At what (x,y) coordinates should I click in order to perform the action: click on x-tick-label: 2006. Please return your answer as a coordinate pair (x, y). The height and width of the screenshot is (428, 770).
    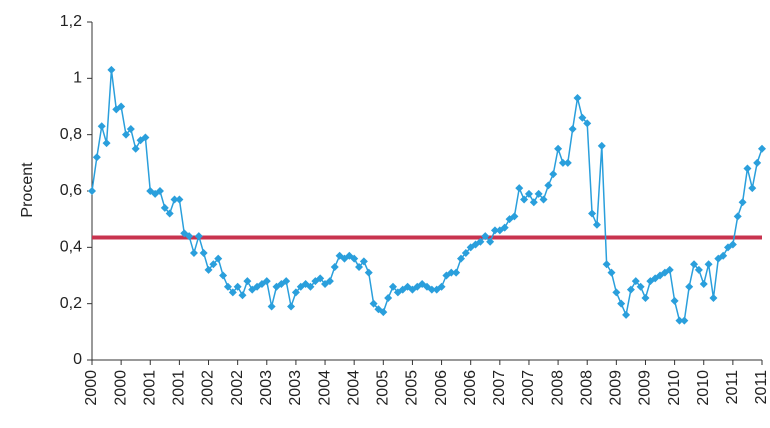
    Looking at the image, I should click on (441, 388).